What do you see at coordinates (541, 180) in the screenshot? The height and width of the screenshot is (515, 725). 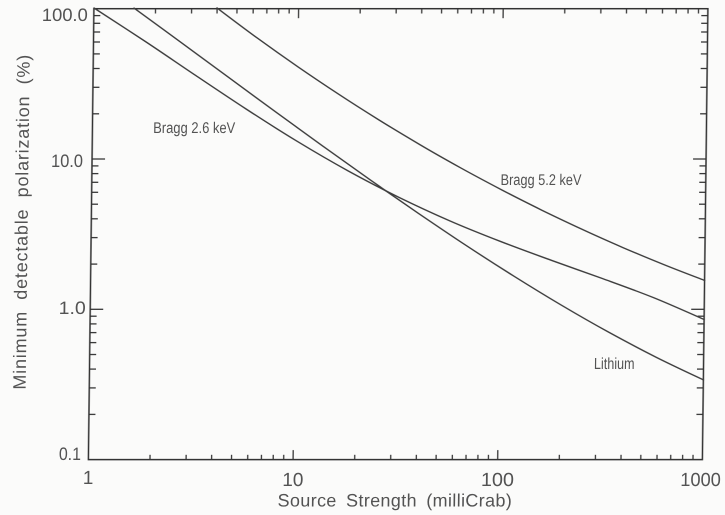 I see `svg-text: Bragg 5.2 keV` at bounding box center [541, 180].